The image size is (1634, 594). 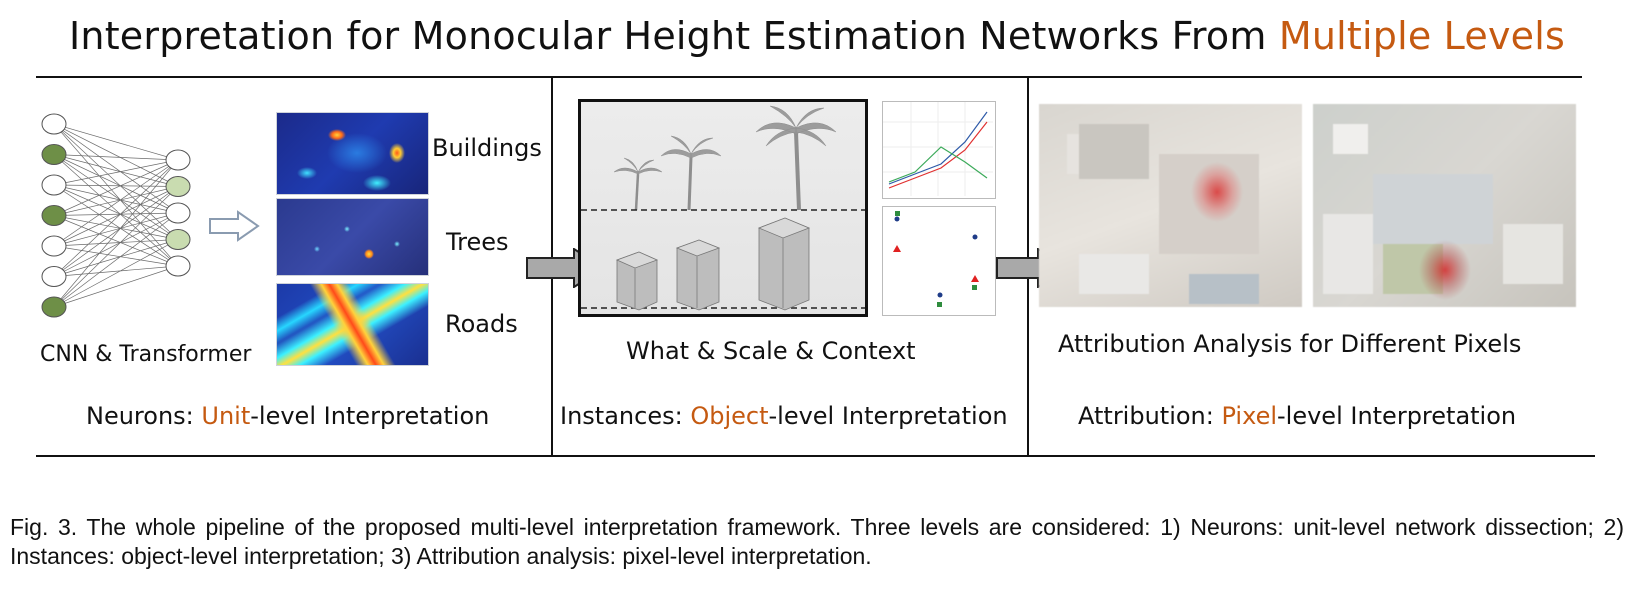 What do you see at coordinates (729, 416) in the screenshot?
I see `object-caption-highlight: Object` at bounding box center [729, 416].